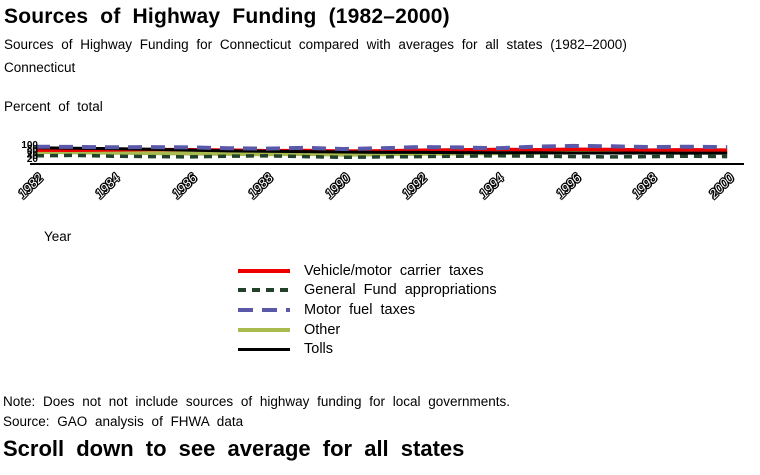 The height and width of the screenshot is (475, 760). What do you see at coordinates (394, 270) in the screenshot?
I see `legend-item-label: Vehicle/motor carrier taxes` at bounding box center [394, 270].